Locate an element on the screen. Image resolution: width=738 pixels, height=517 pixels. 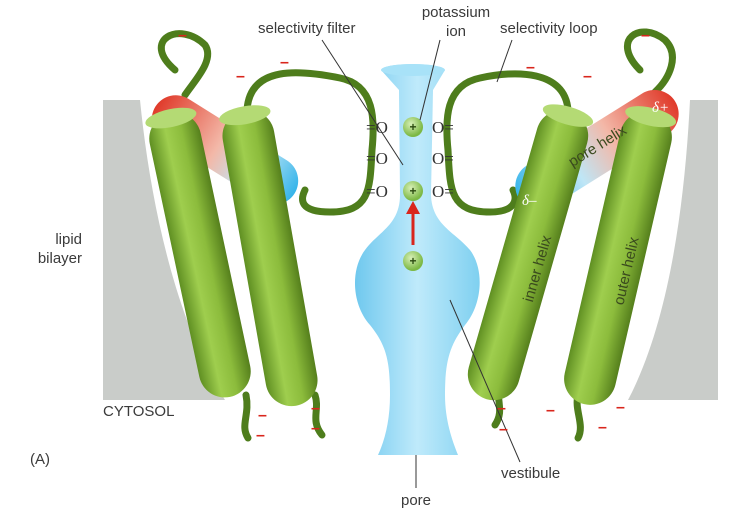
potassium-ion-top: + is located at coordinates (413, 127).